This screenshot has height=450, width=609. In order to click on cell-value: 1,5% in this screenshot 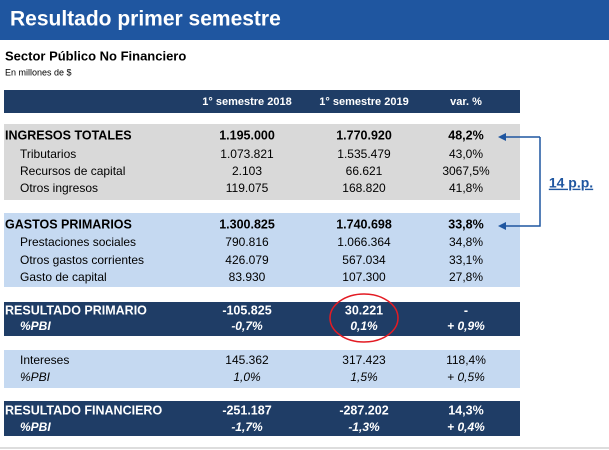, I will do `click(364, 377)`.